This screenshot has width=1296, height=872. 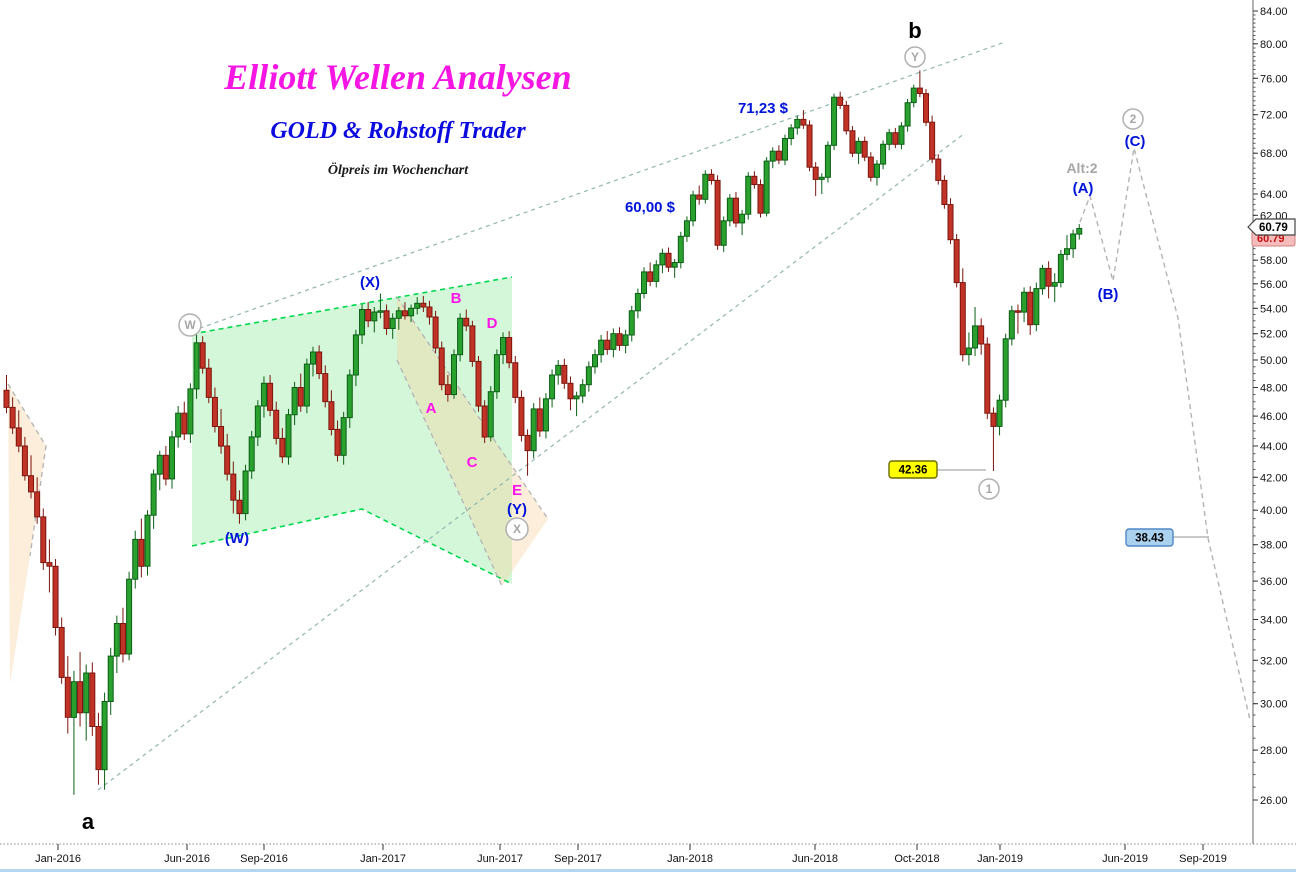 What do you see at coordinates (1081, 168) in the screenshot?
I see `annotation-alt2: Alt:2` at bounding box center [1081, 168].